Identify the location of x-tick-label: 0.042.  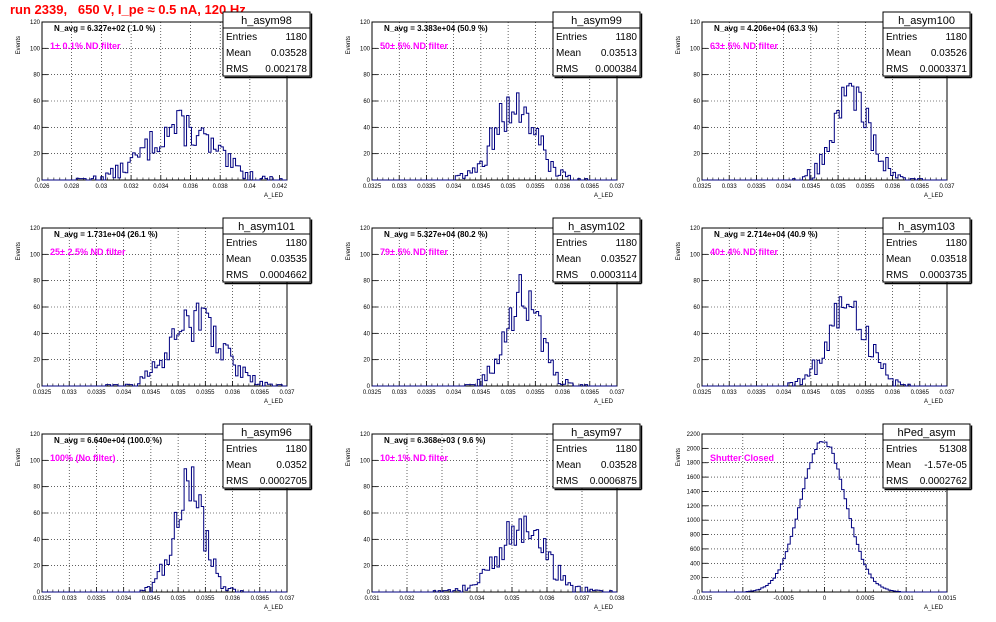
(280, 187).